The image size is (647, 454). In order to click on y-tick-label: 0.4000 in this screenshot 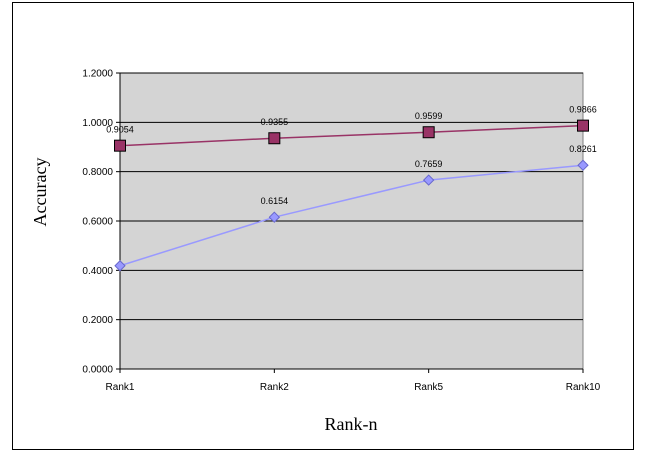, I will do `click(97, 271)`.